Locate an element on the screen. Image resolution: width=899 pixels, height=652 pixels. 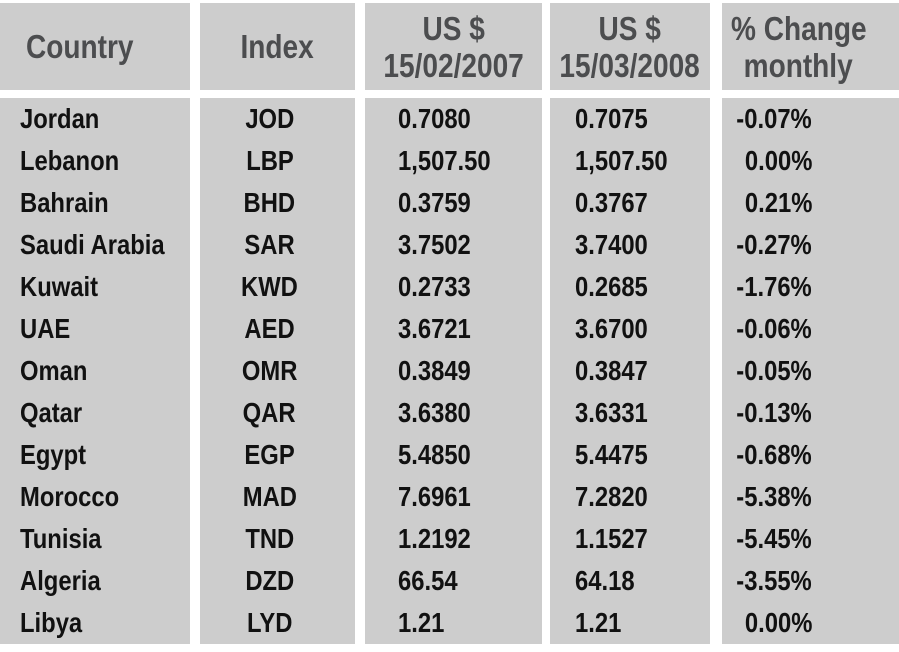
cell-change: -5.45% is located at coordinates (774, 538).